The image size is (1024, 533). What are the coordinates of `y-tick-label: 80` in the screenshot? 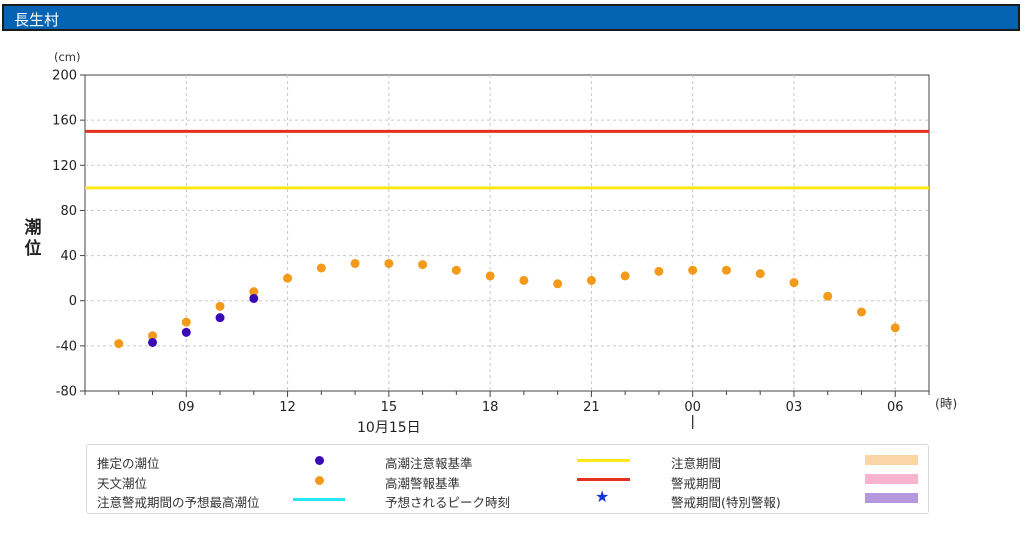 It's located at (68, 211).